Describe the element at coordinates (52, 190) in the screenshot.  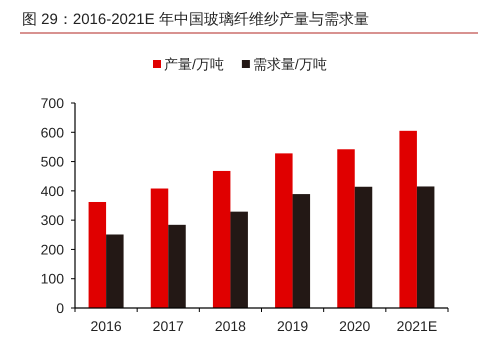
I see `y-tick-label: 400` at that location.